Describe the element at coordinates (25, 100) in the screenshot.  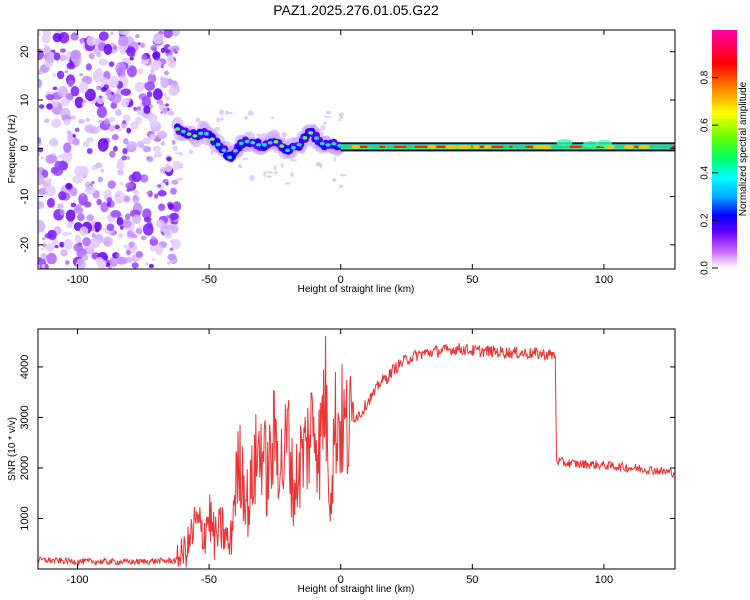
I see `spectrogram-ytick-label: 10` at that location.